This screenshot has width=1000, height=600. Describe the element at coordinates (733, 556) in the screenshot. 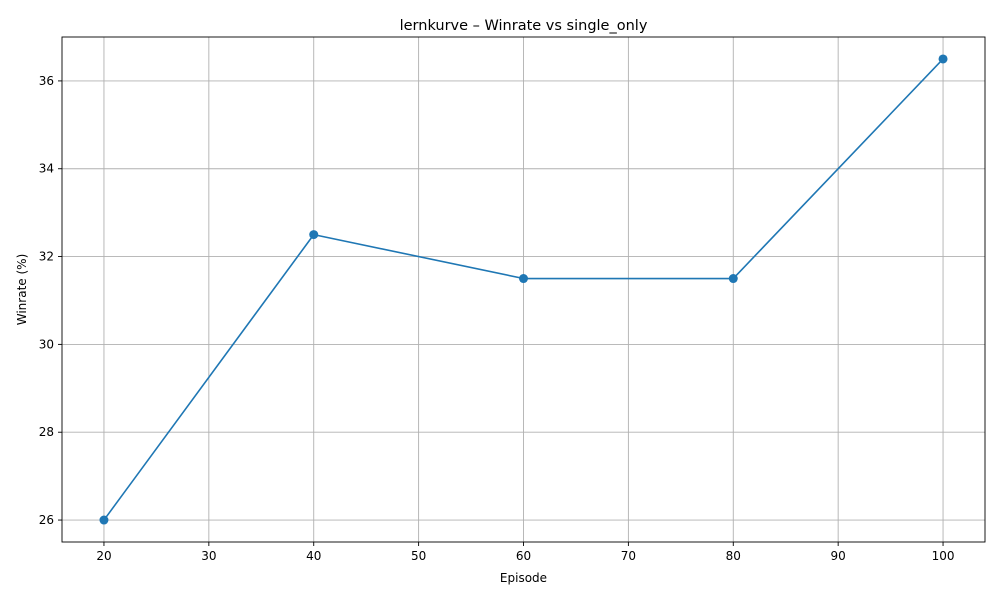

I see `x-tick-label: 80` at that location.